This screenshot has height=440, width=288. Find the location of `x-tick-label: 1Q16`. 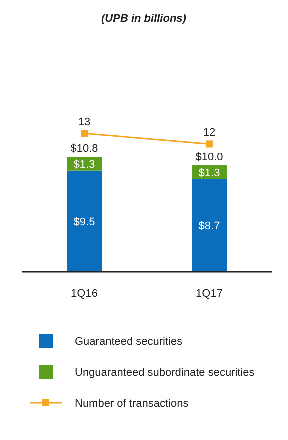

x-tick-label: 1Q16 is located at coordinates (84, 294).